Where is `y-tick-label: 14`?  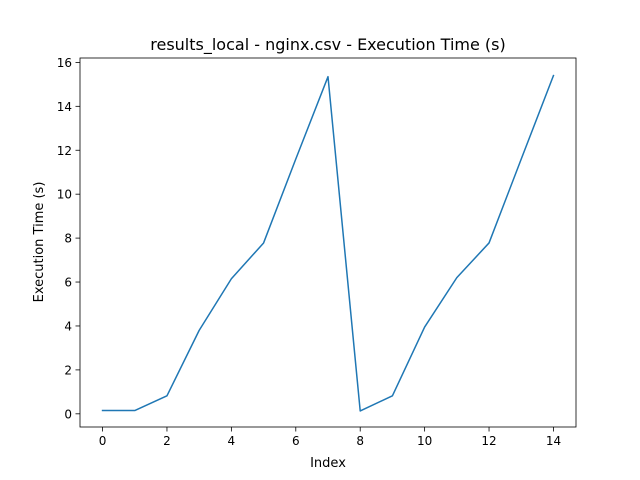
y-tick-label: 14 is located at coordinates (64, 107).